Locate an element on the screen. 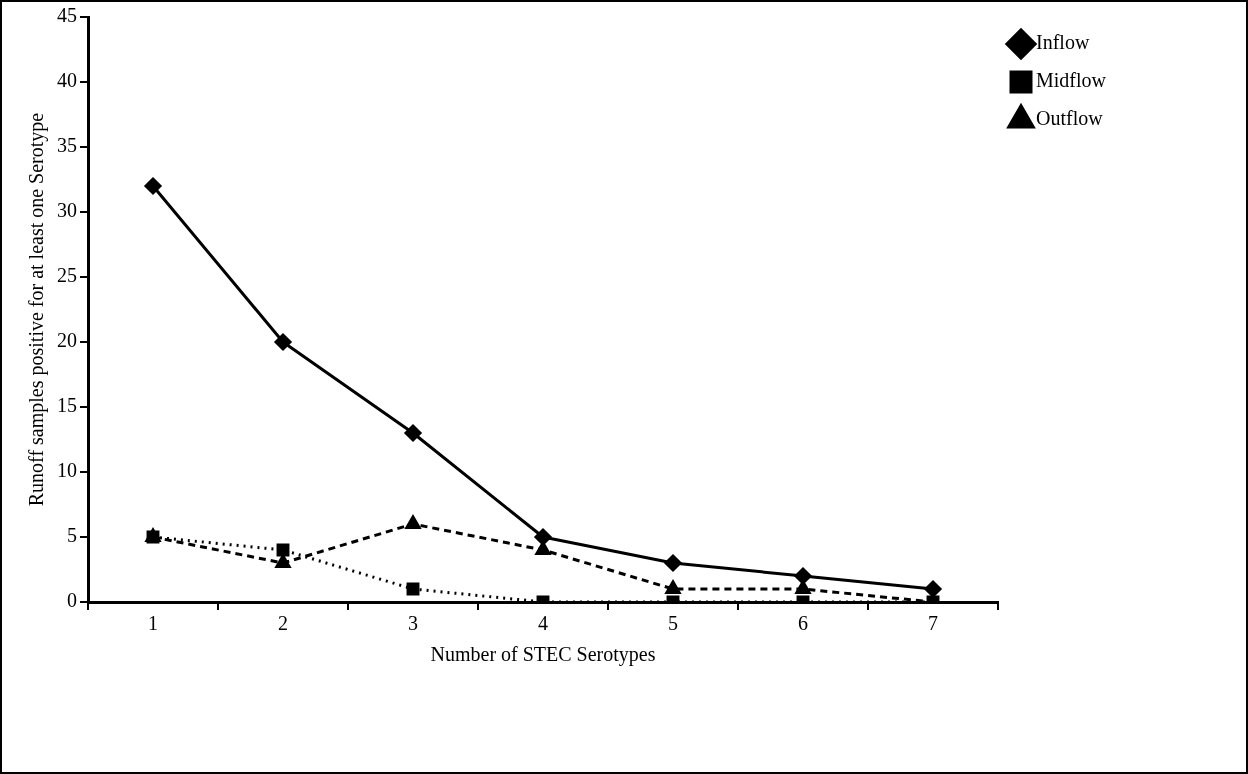 The height and width of the screenshot is (774, 1248). y-tick-label: 40 is located at coordinates (67, 80).